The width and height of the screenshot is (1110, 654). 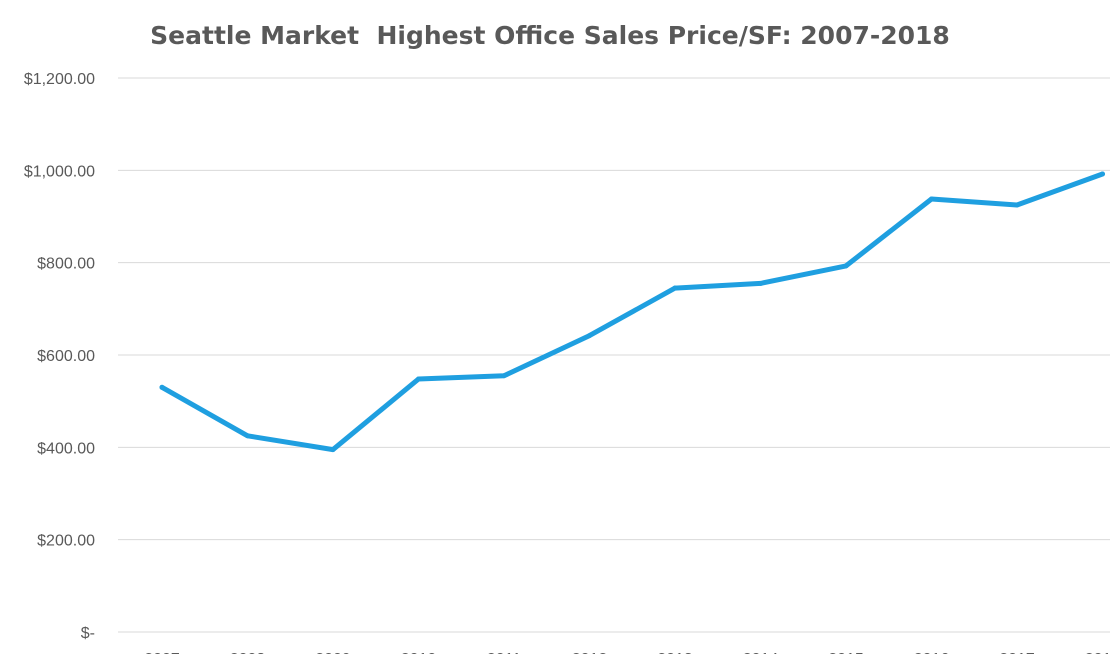 What do you see at coordinates (59, 171) in the screenshot?
I see `y-tick-label: $1,000.00` at bounding box center [59, 171].